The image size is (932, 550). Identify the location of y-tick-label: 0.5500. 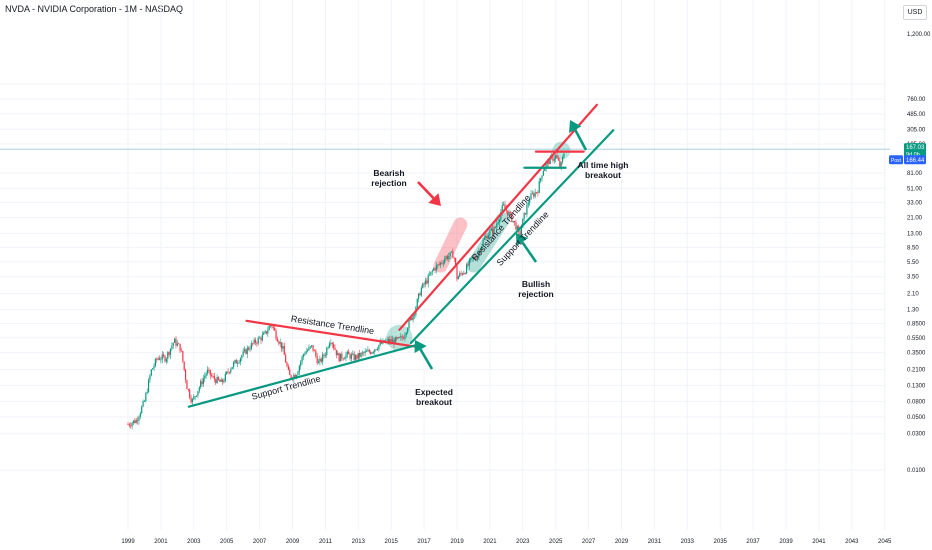
(916, 339).